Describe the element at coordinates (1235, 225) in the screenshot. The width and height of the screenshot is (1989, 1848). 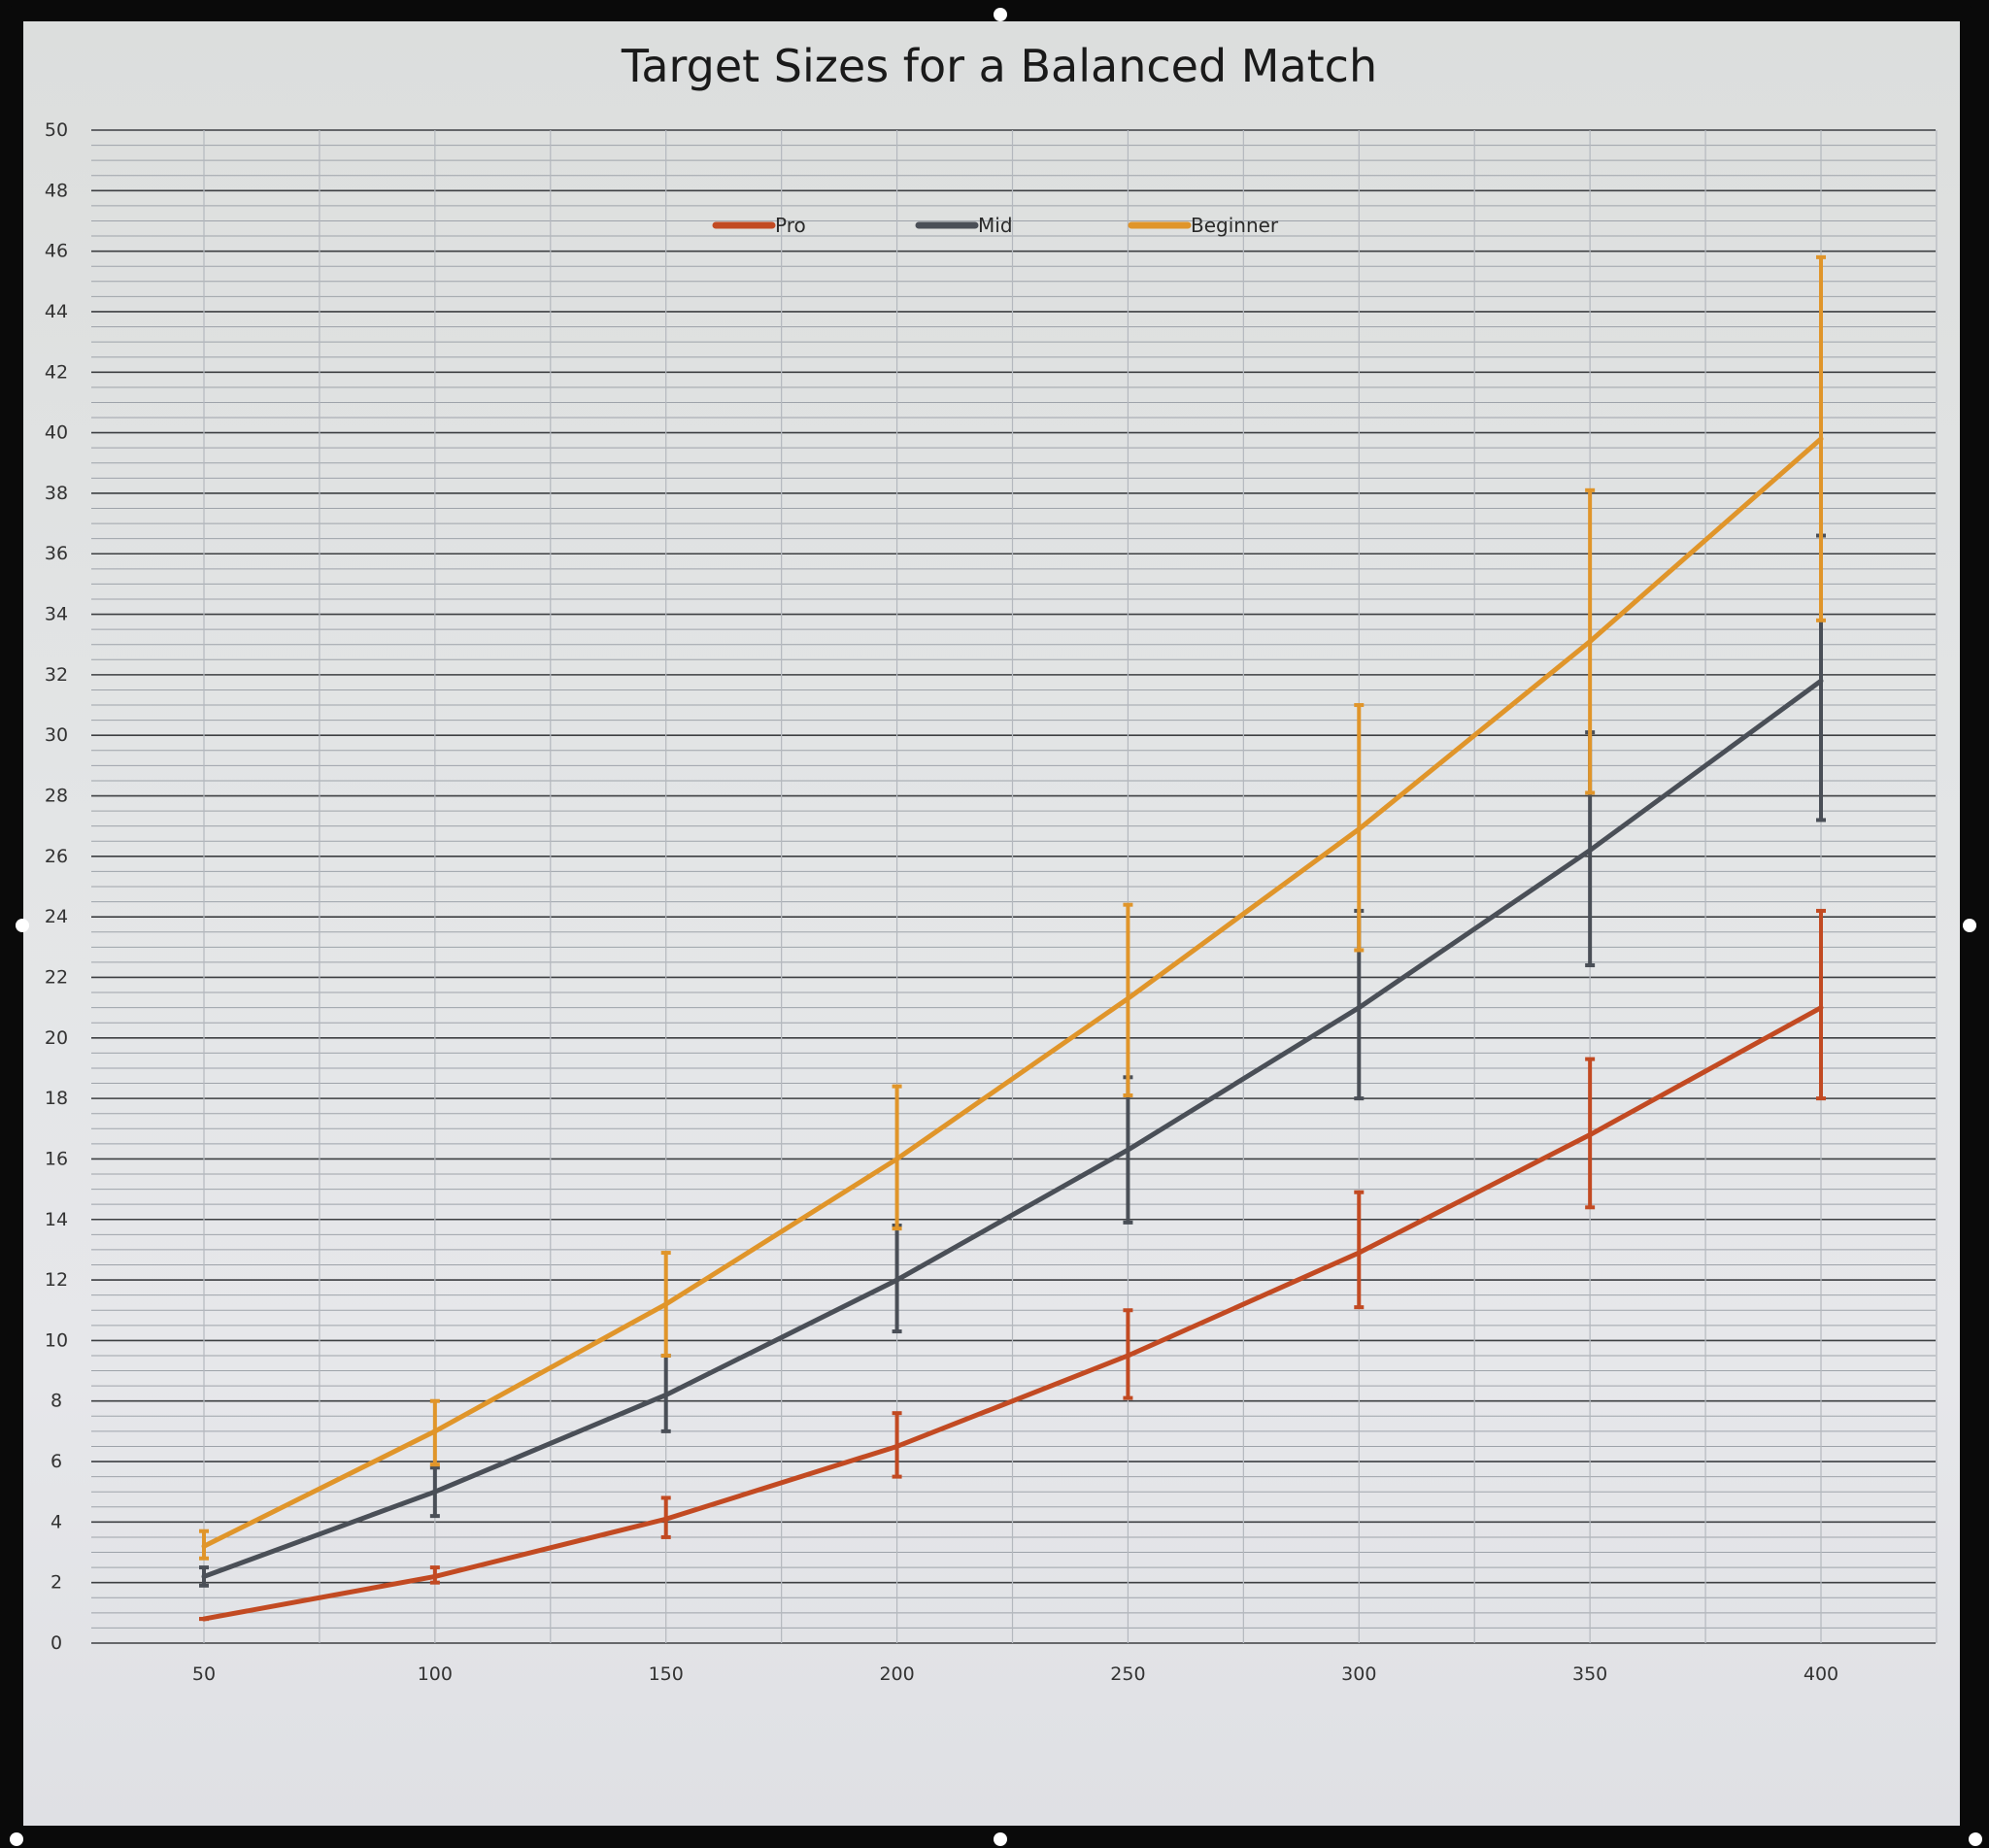
I see `legend-label: Beginner` at that location.